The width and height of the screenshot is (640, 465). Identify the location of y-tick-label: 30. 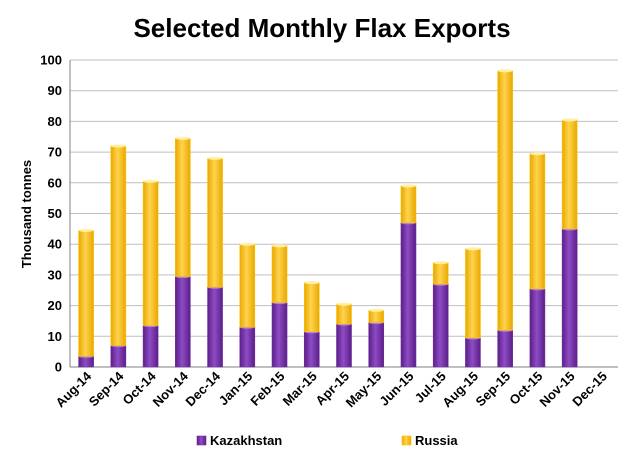
(55, 274).